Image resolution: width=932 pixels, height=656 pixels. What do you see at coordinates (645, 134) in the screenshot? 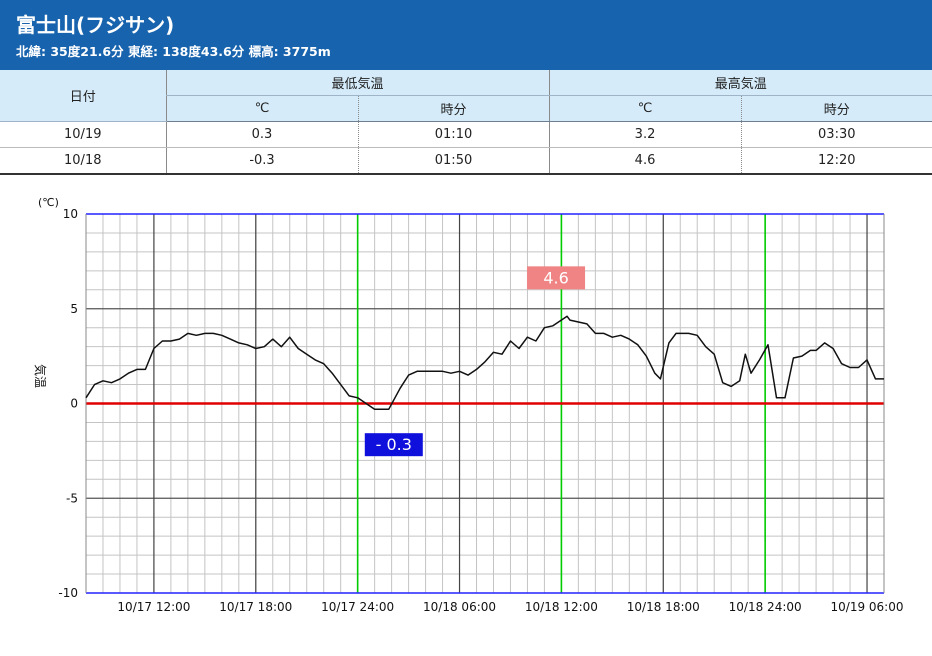
I see `row-max-temp: 3.2` at bounding box center [645, 134].